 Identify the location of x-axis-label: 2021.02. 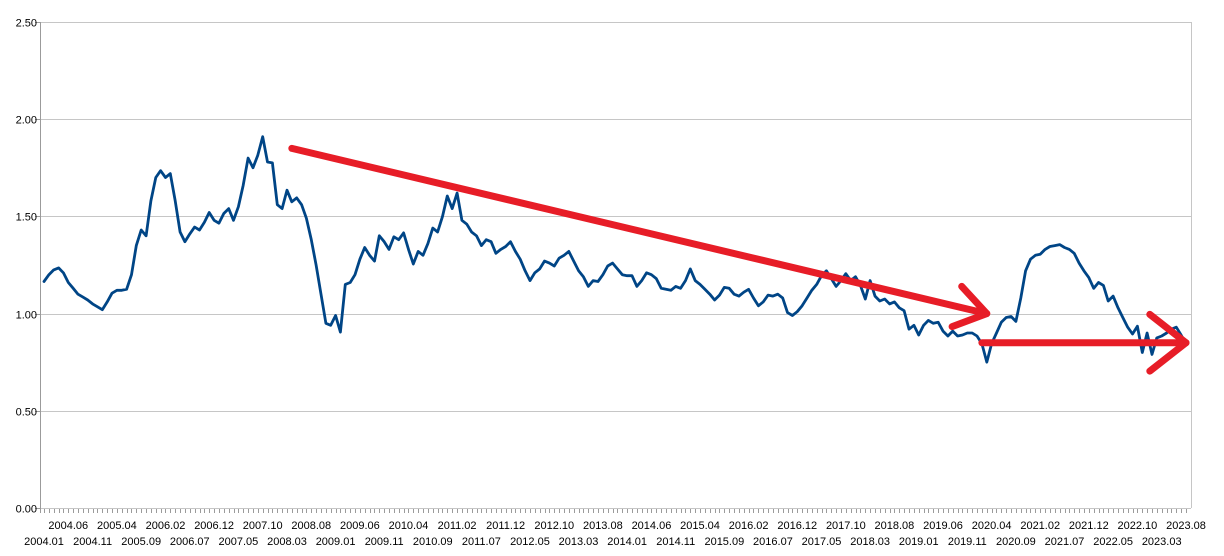
(1040, 526).